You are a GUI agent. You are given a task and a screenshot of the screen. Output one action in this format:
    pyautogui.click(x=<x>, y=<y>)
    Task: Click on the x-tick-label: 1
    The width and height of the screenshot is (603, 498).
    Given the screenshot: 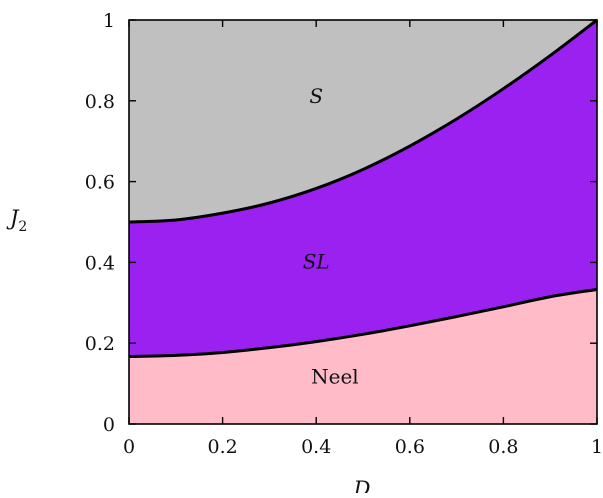 What is the action you would take?
    pyautogui.click(x=597, y=447)
    